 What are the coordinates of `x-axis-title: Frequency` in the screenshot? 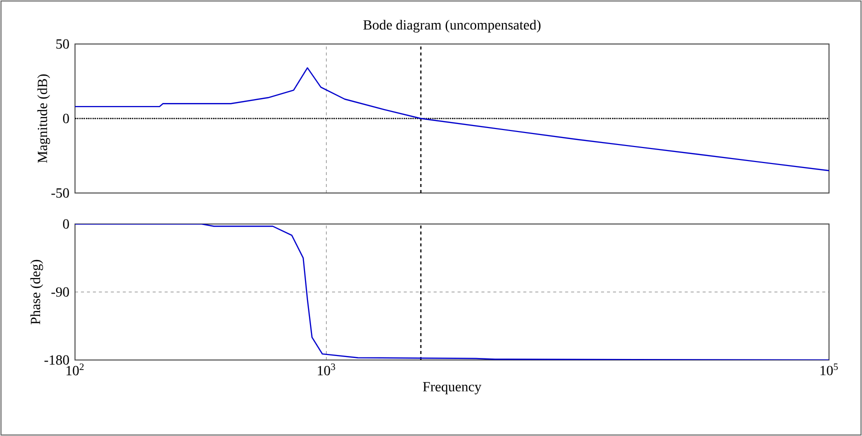 It's located at (452, 388).